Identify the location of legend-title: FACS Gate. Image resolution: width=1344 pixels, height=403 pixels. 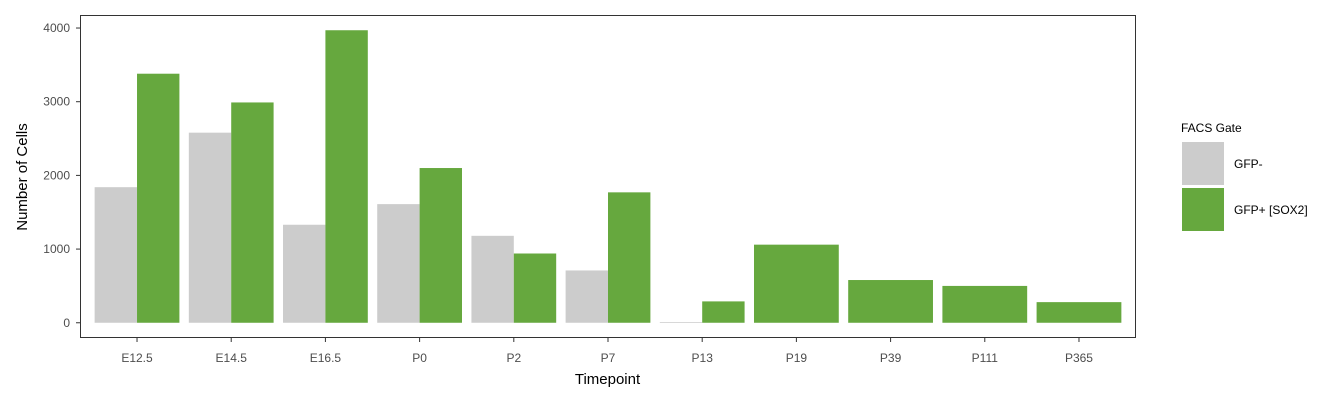
(1211, 128).